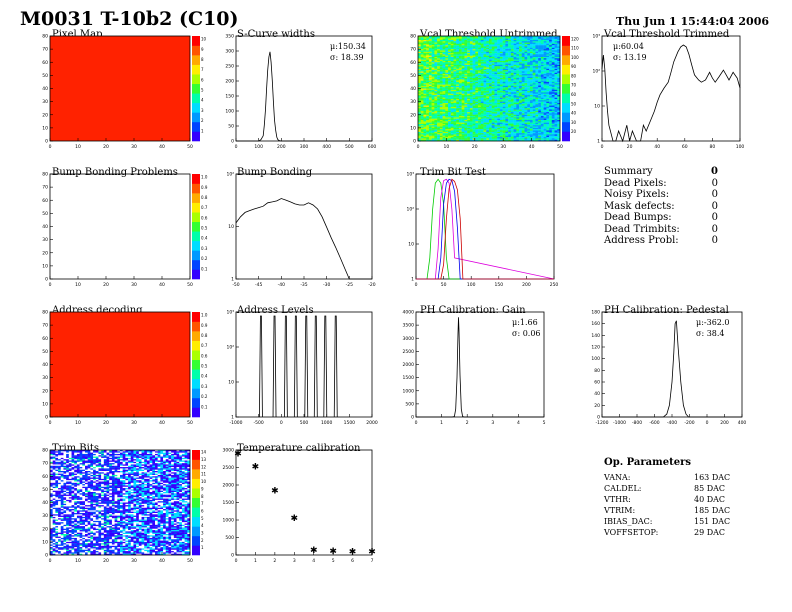 The height and width of the screenshot is (612, 792). What do you see at coordinates (619, 423) in the screenshot?
I see `x-tick-label: -1000` at bounding box center [619, 423].